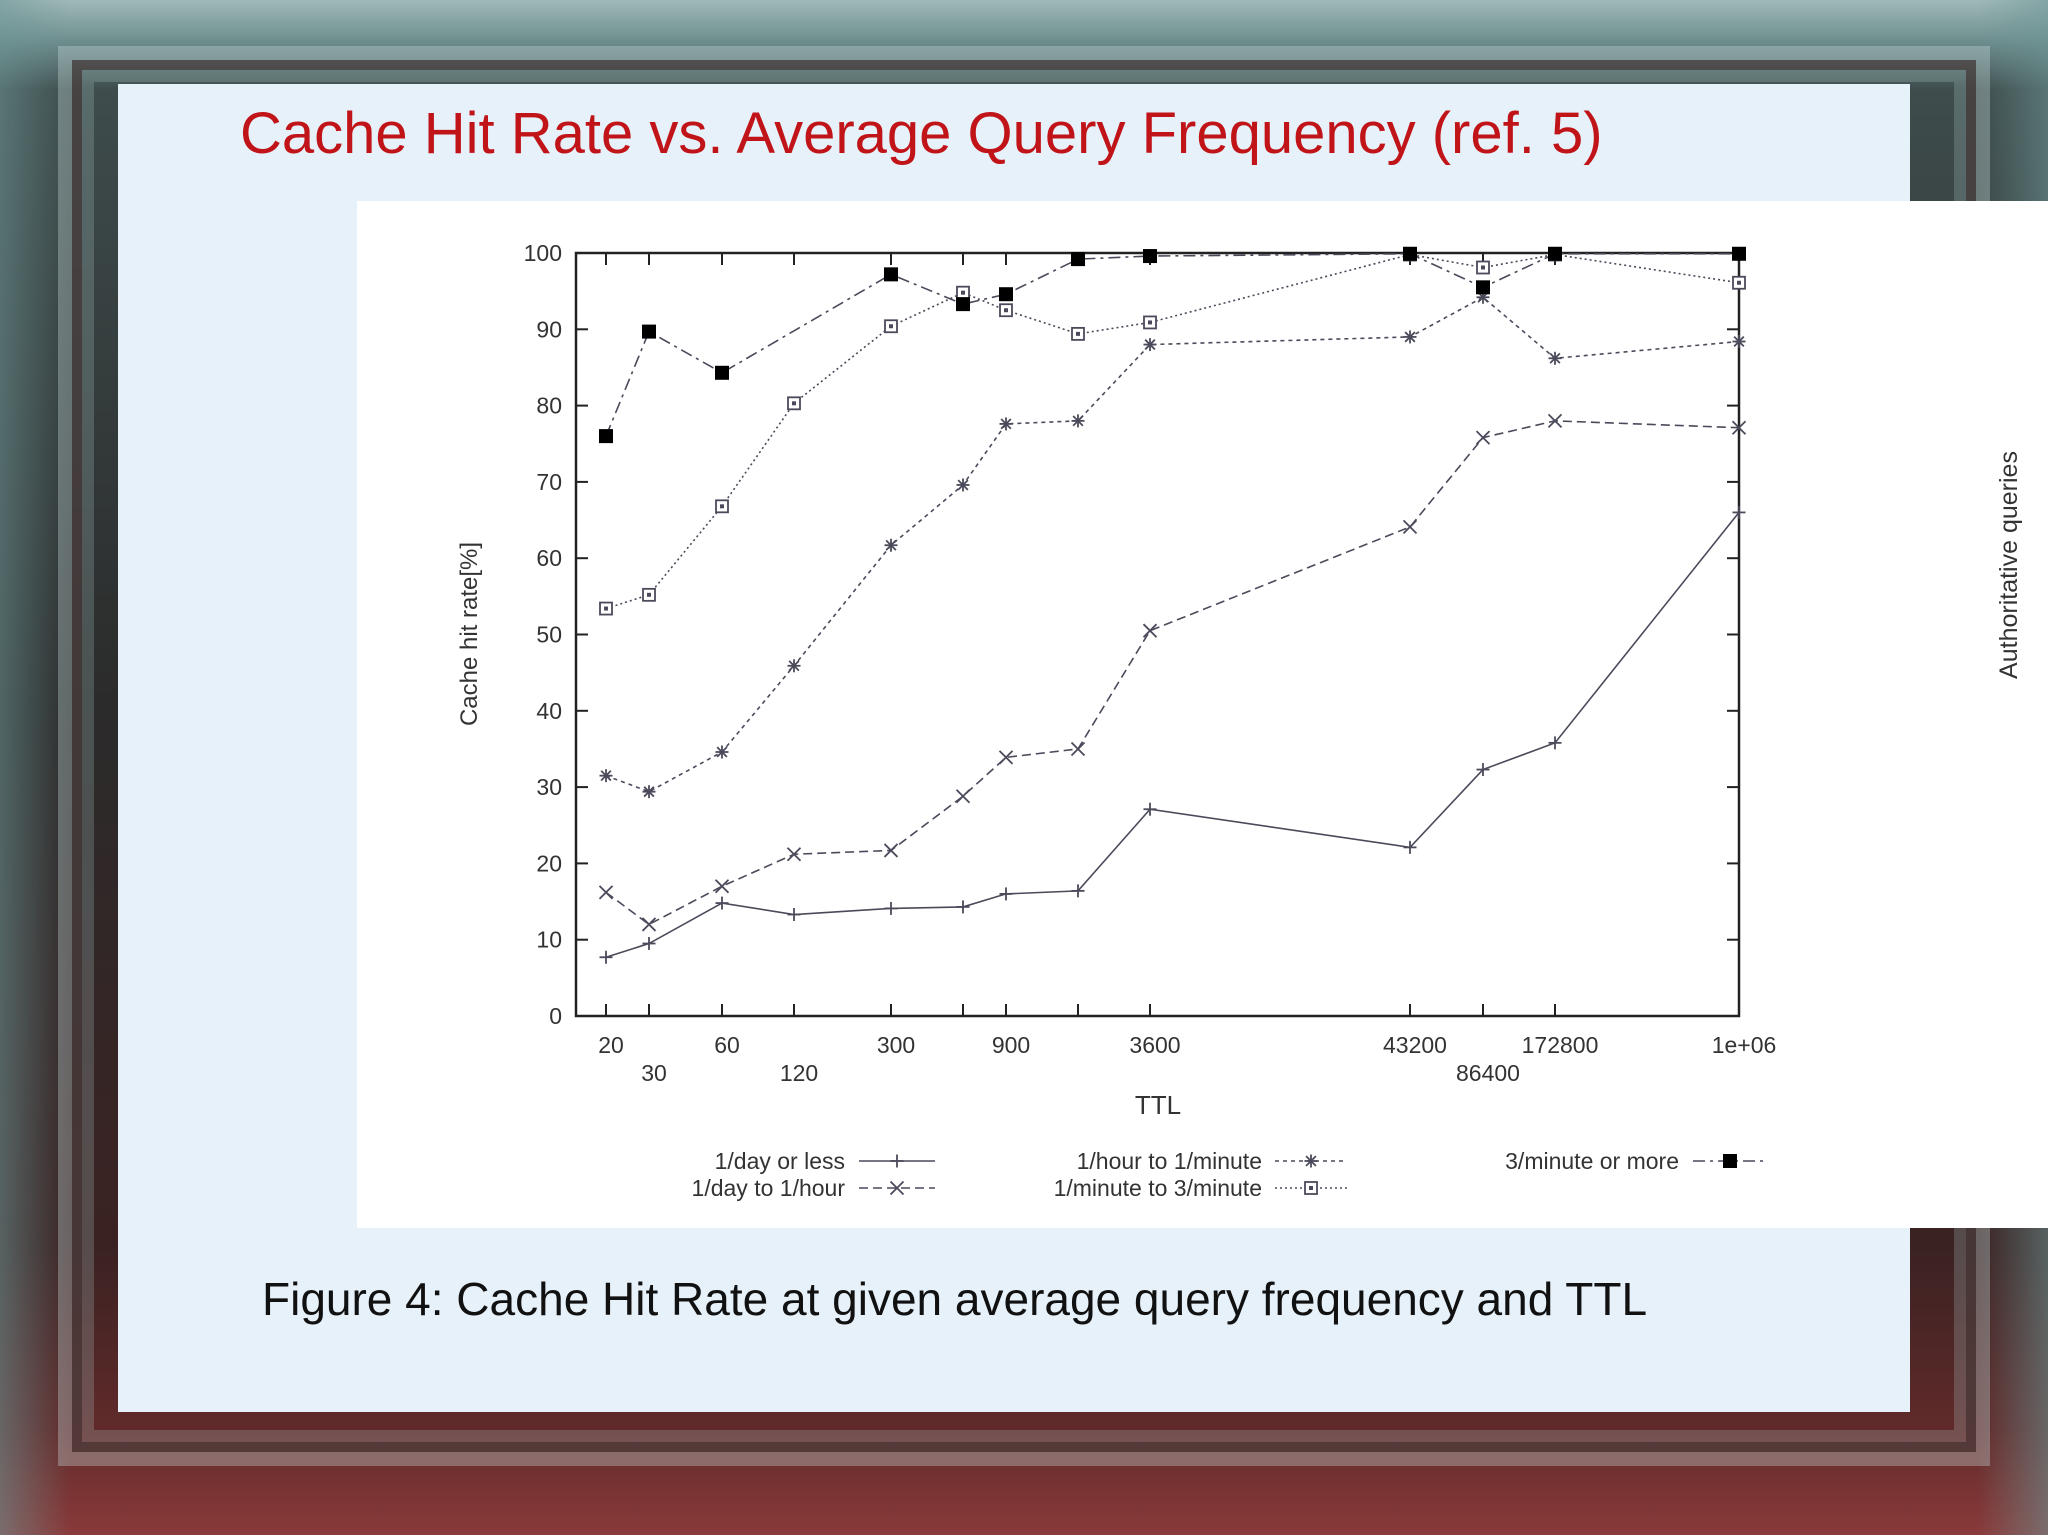  What do you see at coordinates (469, 634) in the screenshot?
I see `y-axis-label: Cache hit rate[%]` at bounding box center [469, 634].